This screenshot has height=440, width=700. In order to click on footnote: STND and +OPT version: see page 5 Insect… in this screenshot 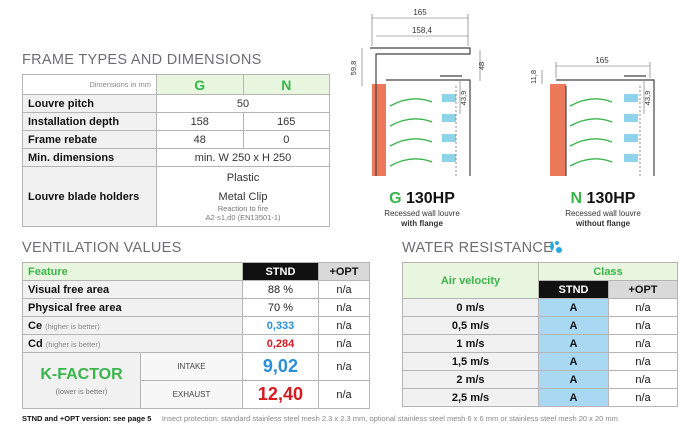, I will do `click(320, 418)`.